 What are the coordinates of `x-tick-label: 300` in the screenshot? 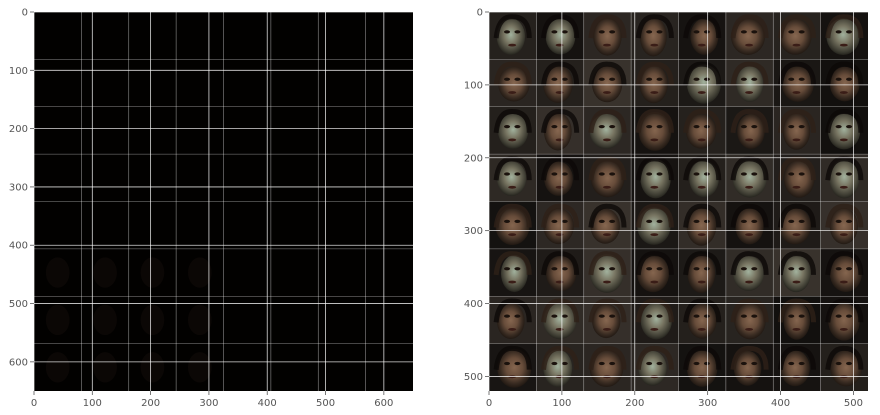 It's located at (707, 403).